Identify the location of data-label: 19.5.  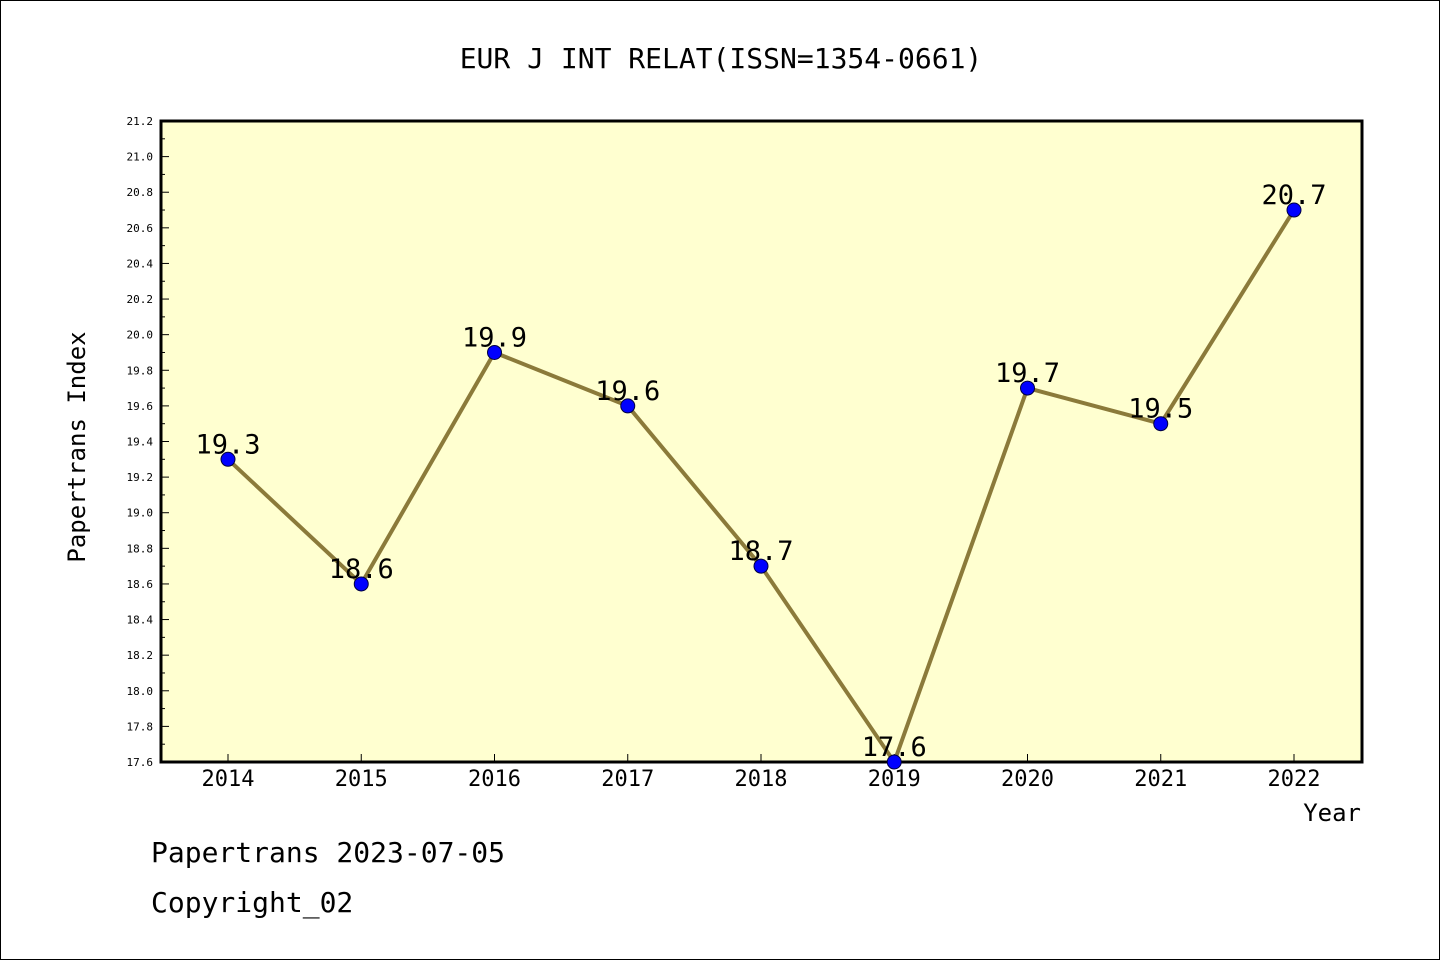
(1160, 409).